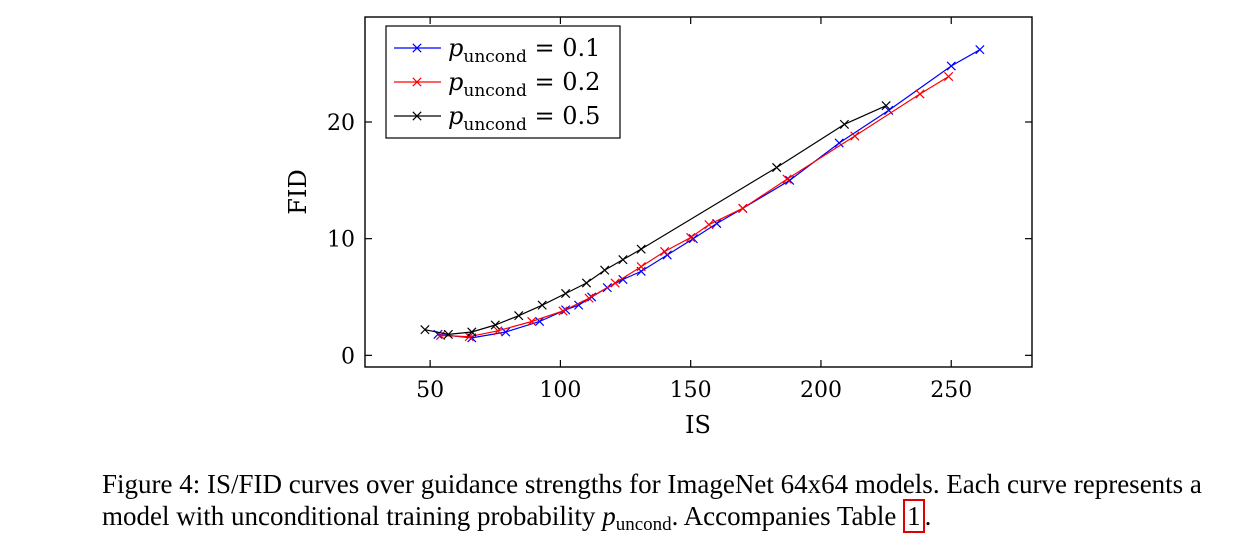  Describe the element at coordinates (787, 516) in the screenshot. I see `caption-text-2: . Accompanies Table` at that location.